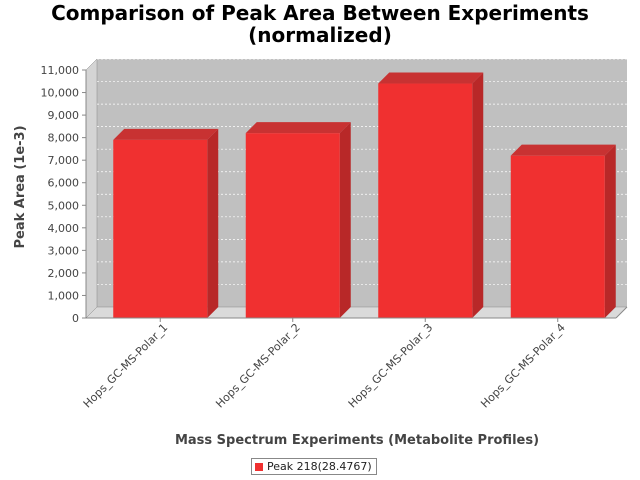 The height and width of the screenshot is (480, 640). Describe the element at coordinates (259, 466) in the screenshot. I see `legend-swatch` at that location.